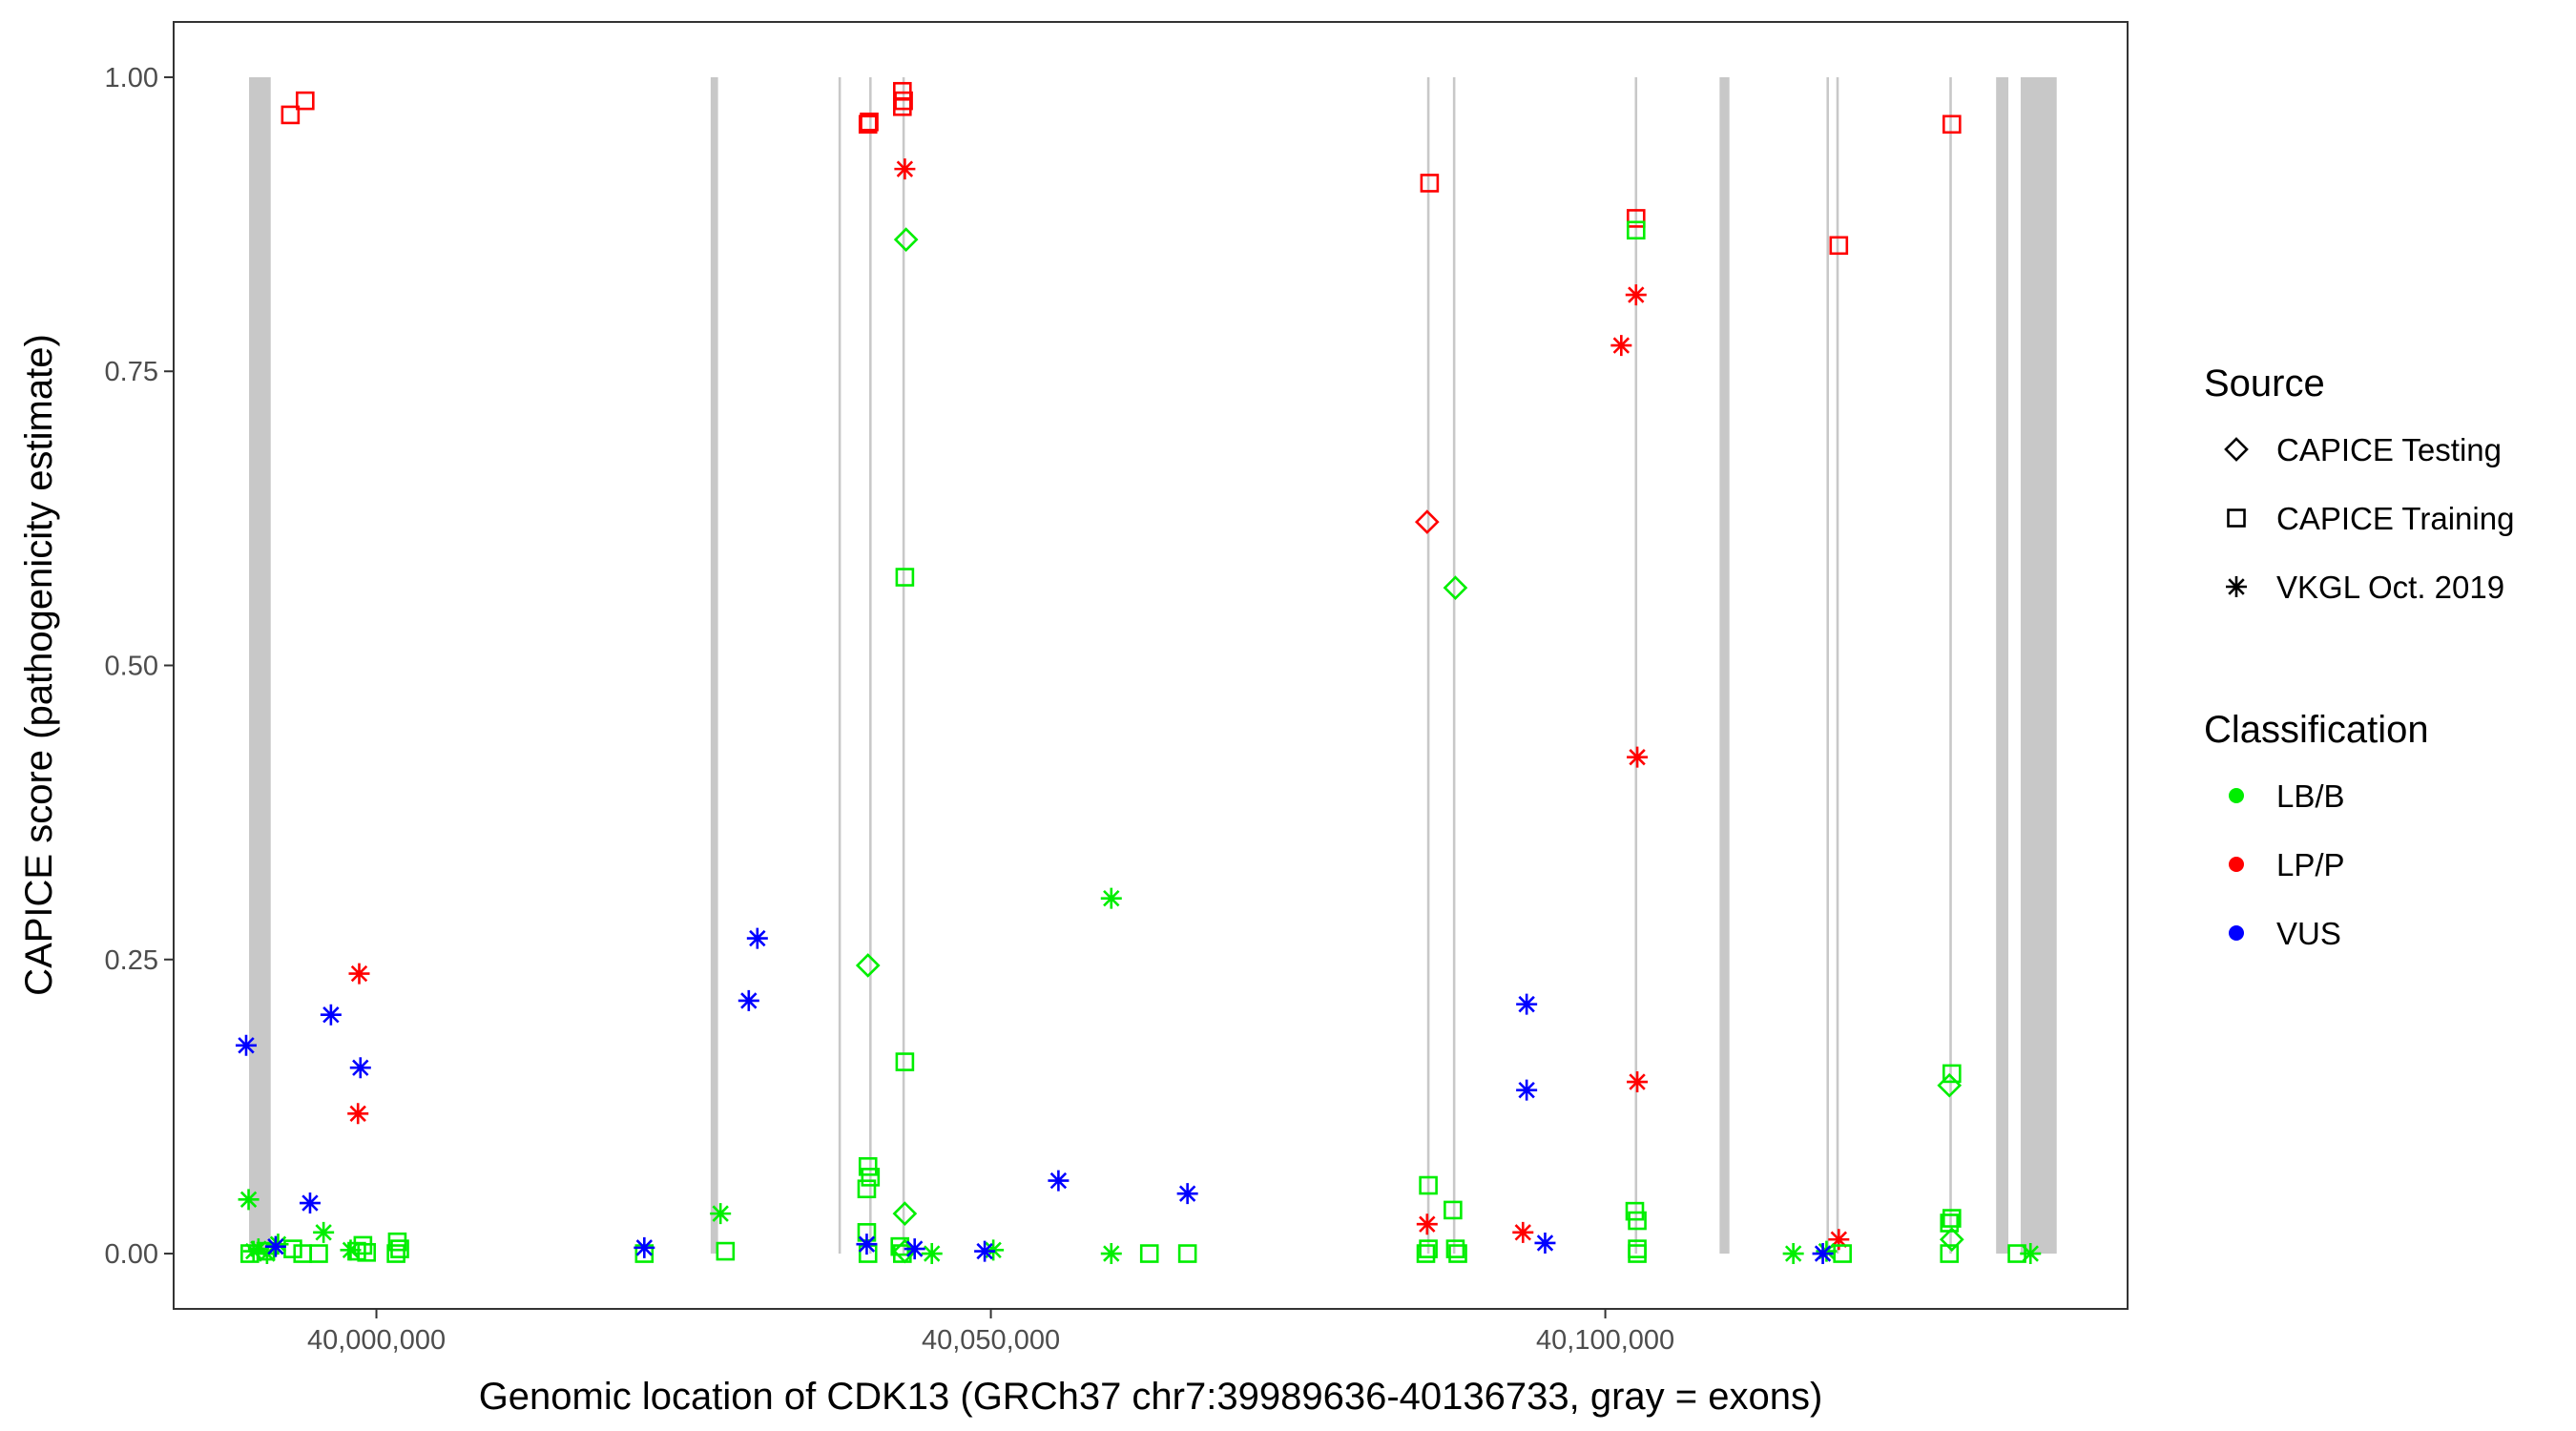 Image resolution: width=2576 pixels, height=1431 pixels. What do you see at coordinates (2310, 796) in the screenshot?
I see `legend-classification-label: LB/B` at bounding box center [2310, 796].